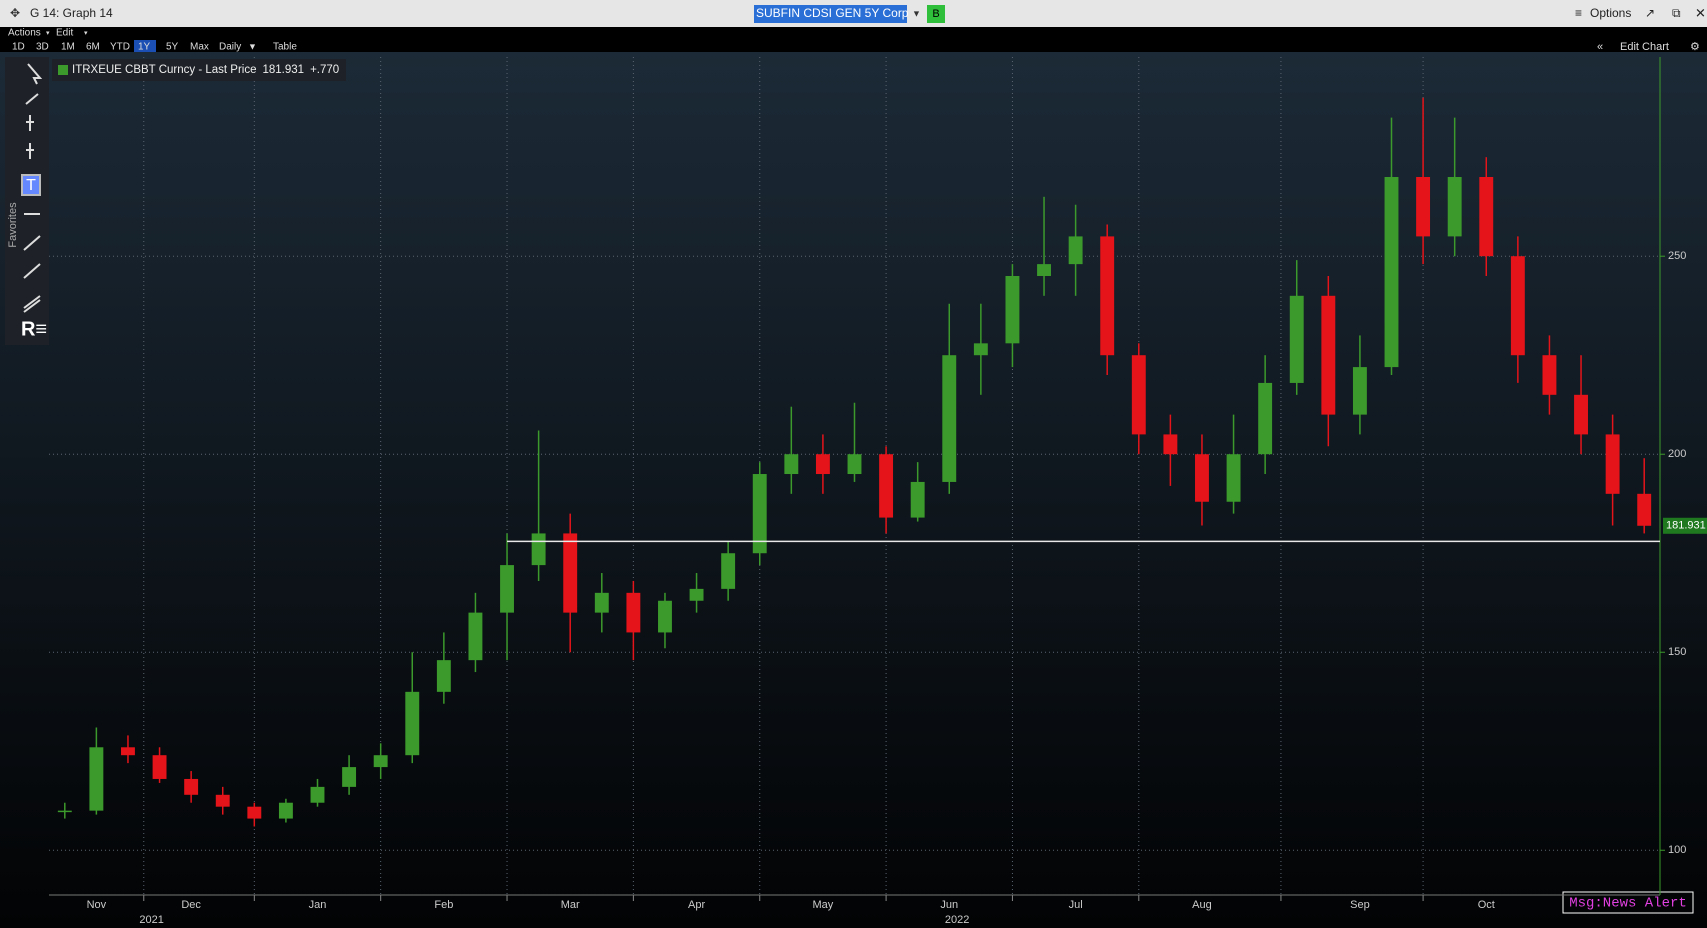 Image resolution: width=1707 pixels, height=928 pixels. Describe the element at coordinates (1578, 13) in the screenshot. I see `options-icon: ≡` at that location.